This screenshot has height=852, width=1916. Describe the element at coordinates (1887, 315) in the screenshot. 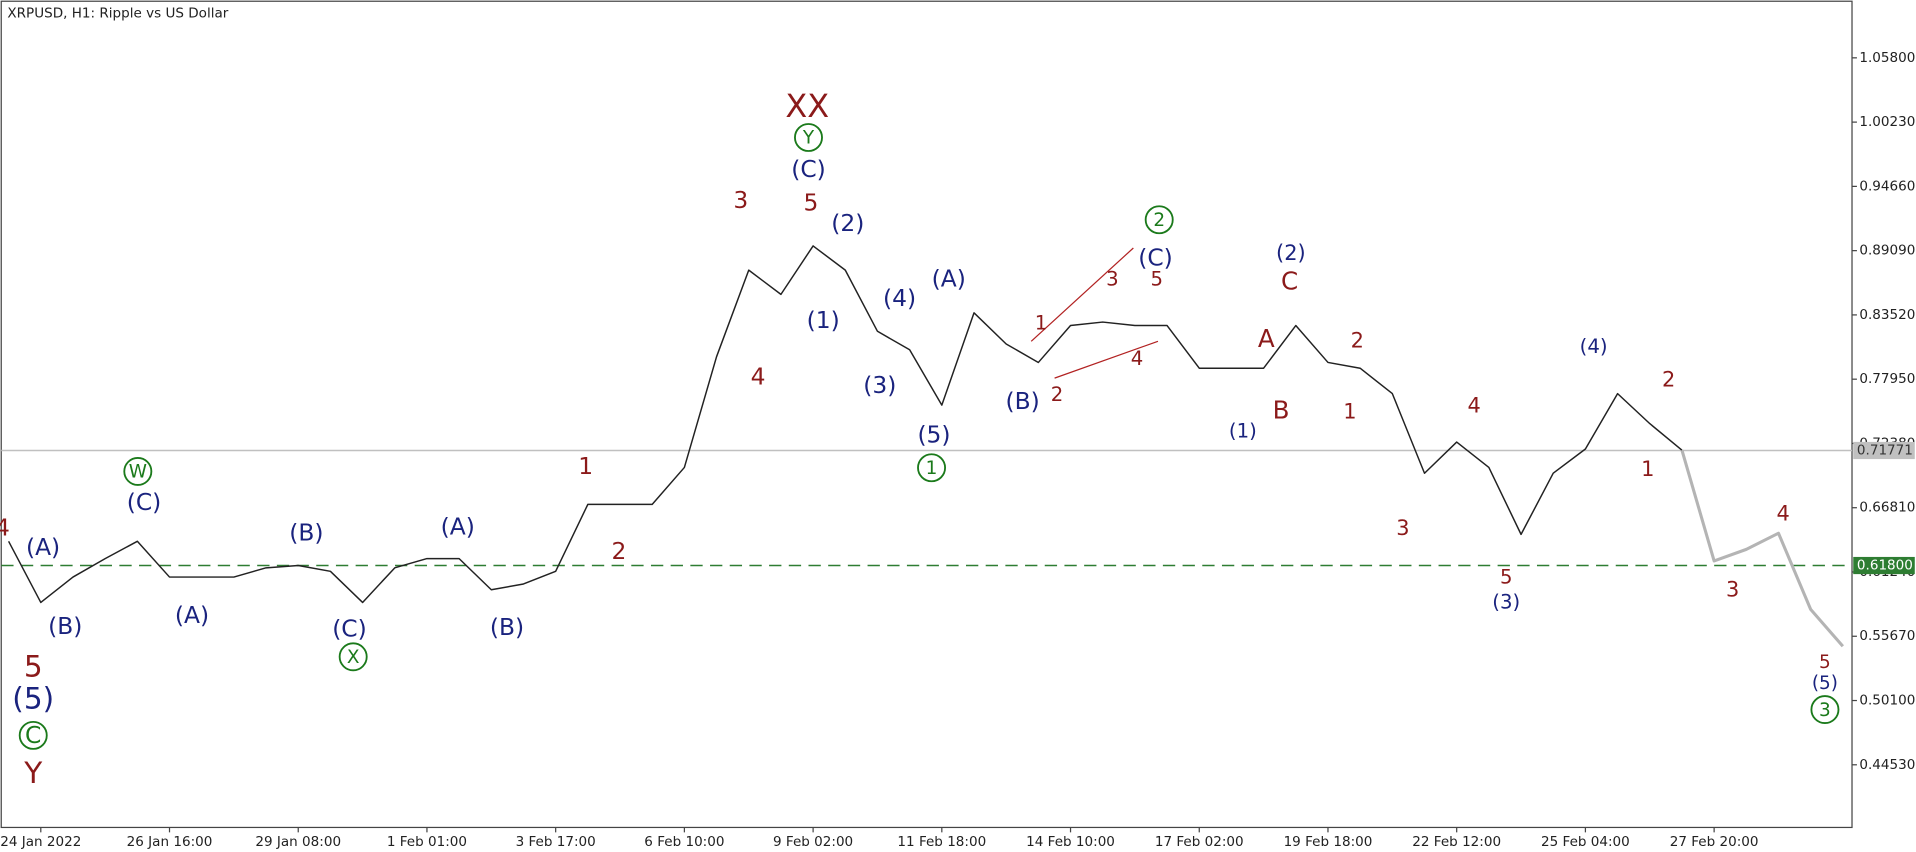

I see `y-tick-label: 0.83520` at that location.